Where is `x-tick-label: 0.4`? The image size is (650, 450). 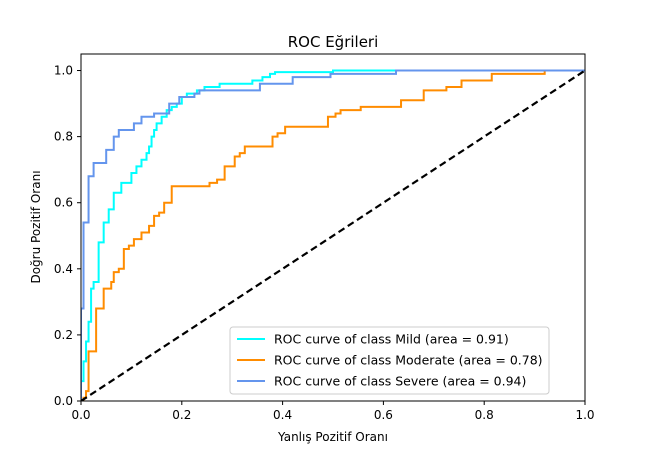
x-tick-label: 0.4 is located at coordinates (282, 415).